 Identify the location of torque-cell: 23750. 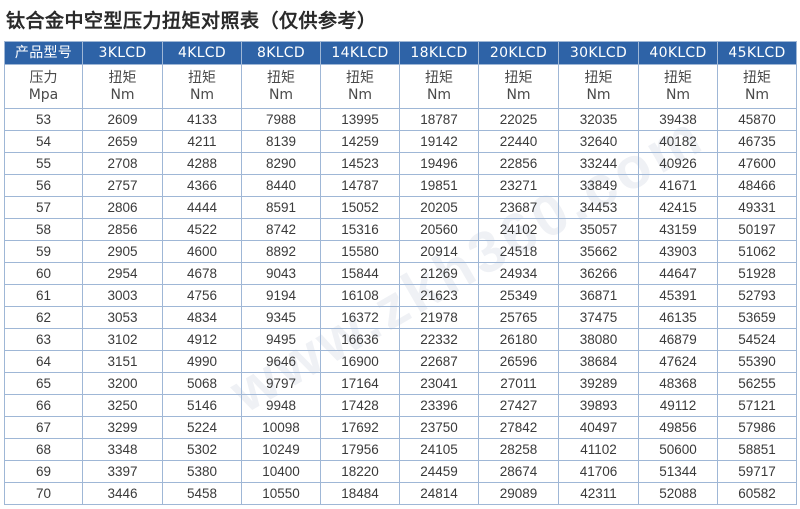
(439, 427).